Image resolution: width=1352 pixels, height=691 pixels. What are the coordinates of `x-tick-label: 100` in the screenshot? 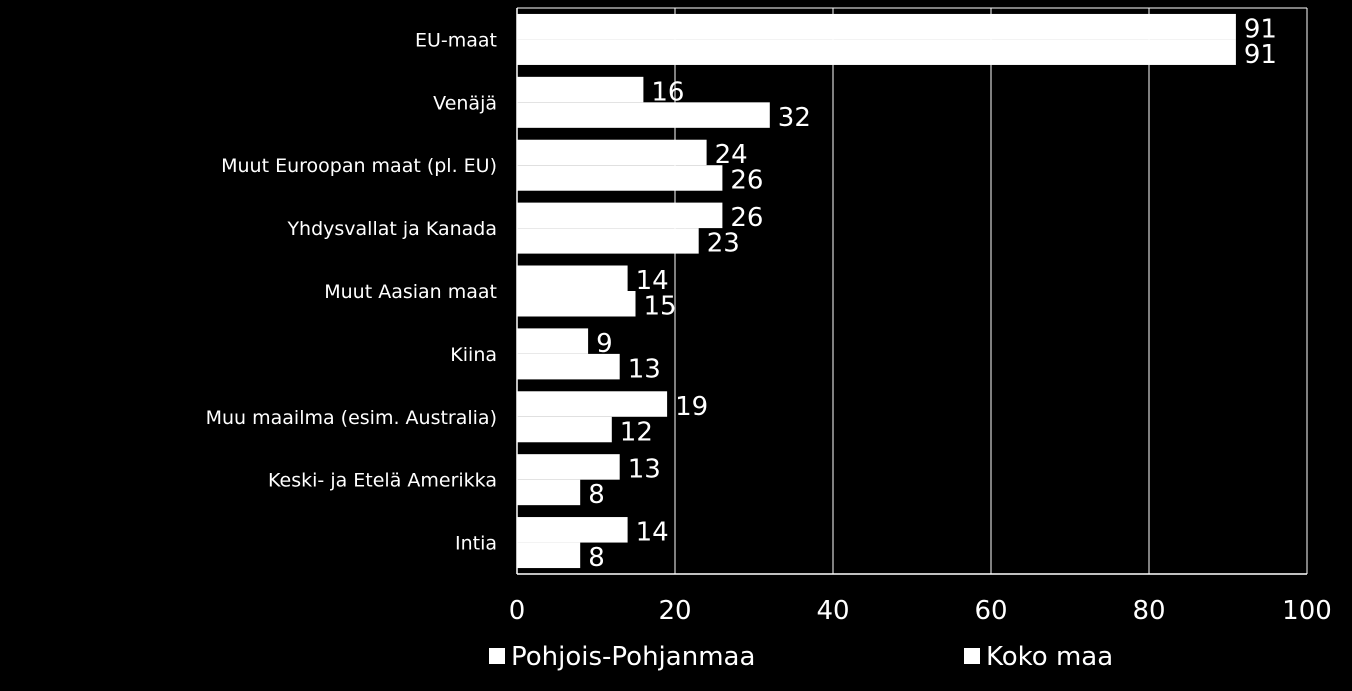 It's located at (1307, 611).